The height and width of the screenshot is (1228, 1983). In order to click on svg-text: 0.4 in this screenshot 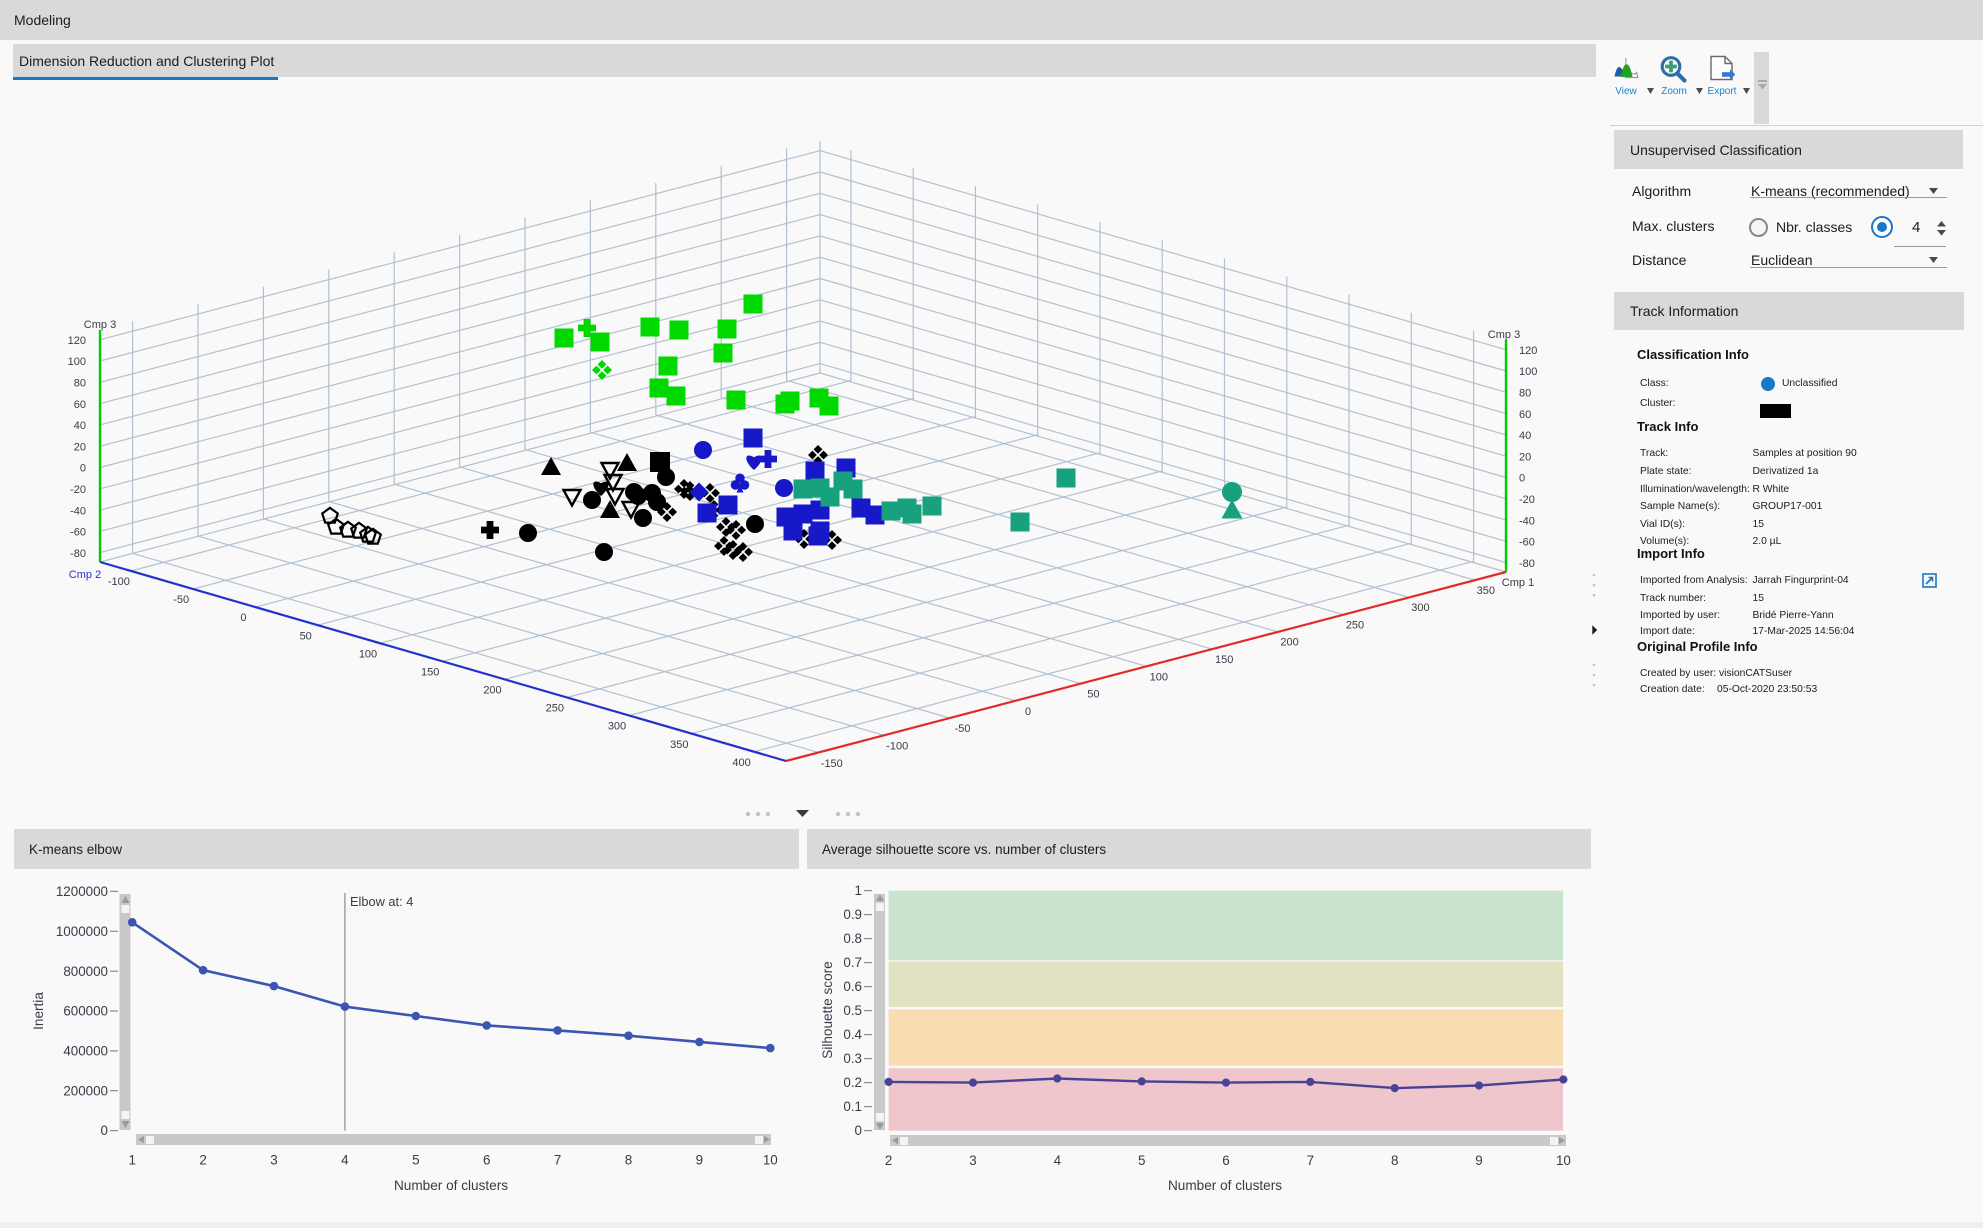, I will do `click(852, 1034)`.